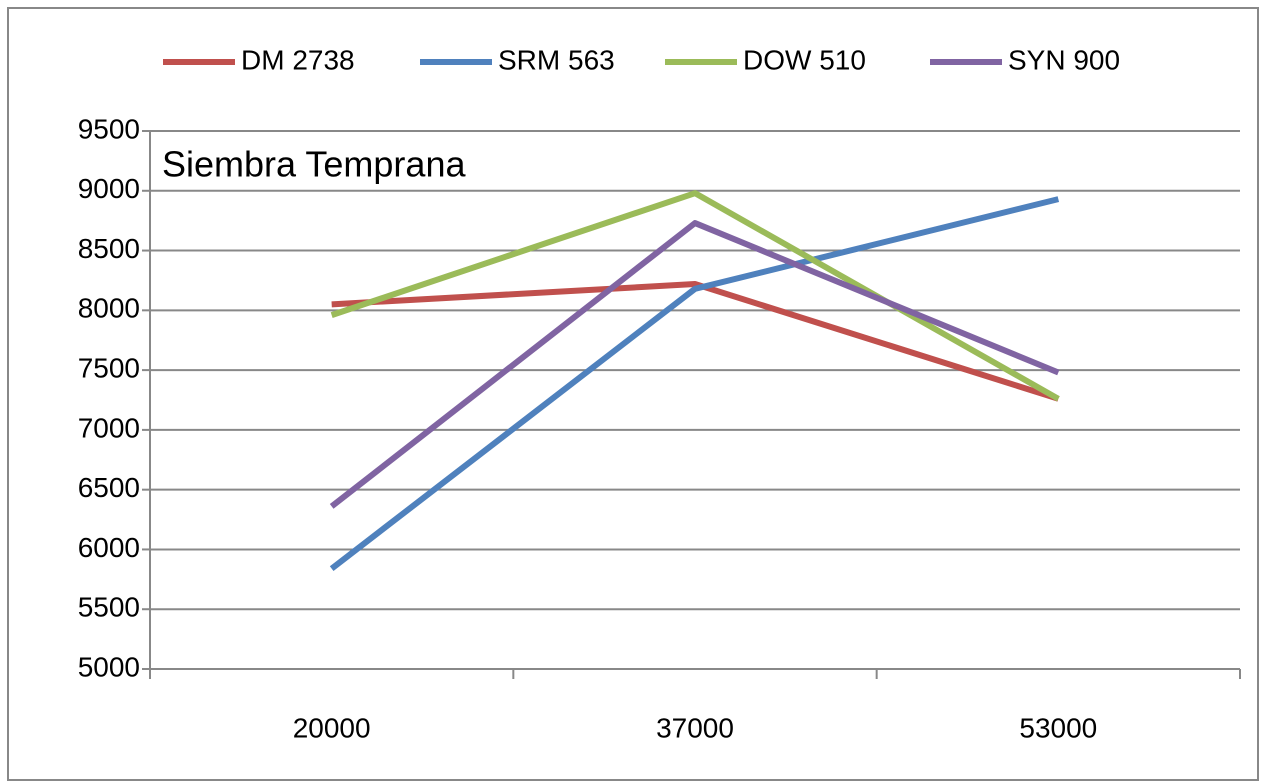 This screenshot has width=1267, height=783. Describe the element at coordinates (109, 368) in the screenshot. I see `y-tick-label: 7500` at that location.